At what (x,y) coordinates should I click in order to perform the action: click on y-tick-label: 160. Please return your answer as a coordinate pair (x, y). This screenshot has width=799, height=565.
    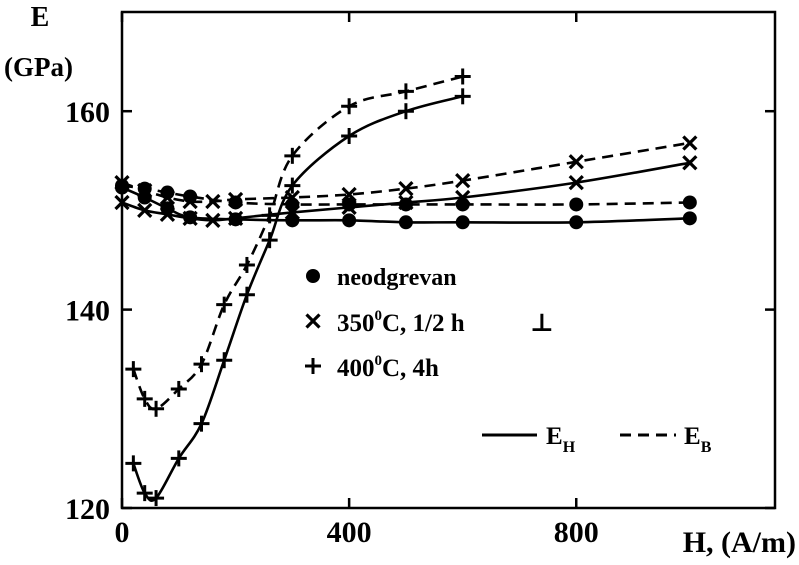
    Looking at the image, I should click on (87, 112).